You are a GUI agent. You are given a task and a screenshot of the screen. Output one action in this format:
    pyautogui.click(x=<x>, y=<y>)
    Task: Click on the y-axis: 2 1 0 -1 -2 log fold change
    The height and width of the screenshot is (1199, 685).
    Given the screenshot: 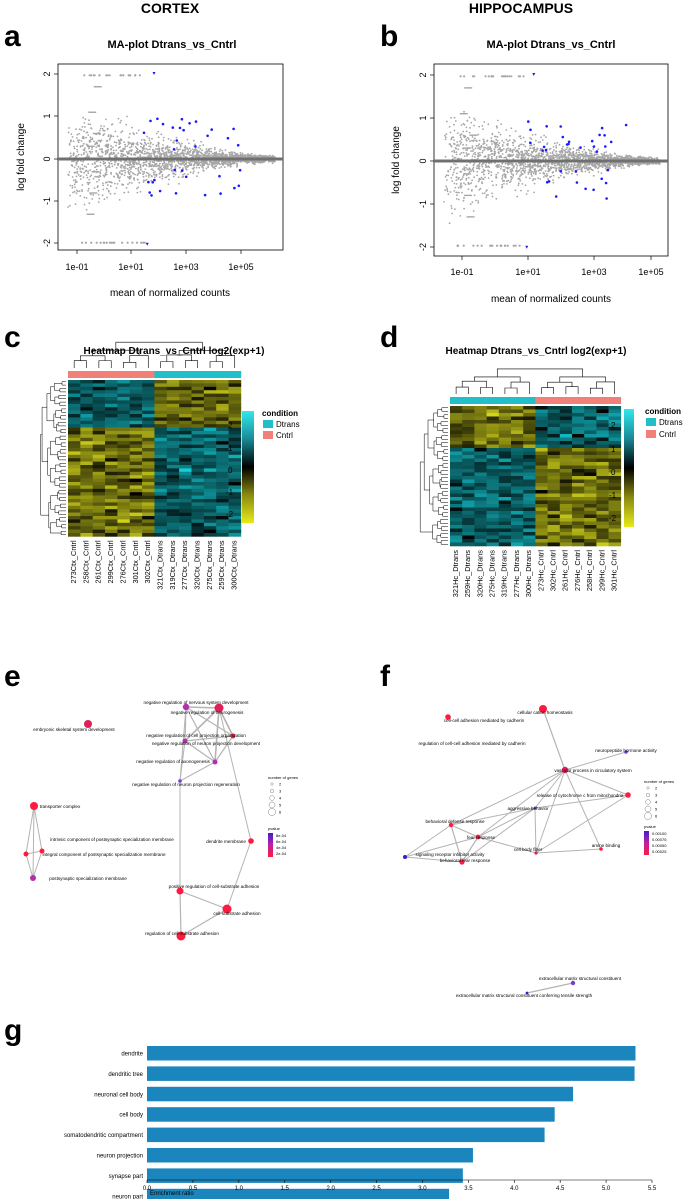 What is the action you would take?
    pyautogui.click(x=37, y=159)
    